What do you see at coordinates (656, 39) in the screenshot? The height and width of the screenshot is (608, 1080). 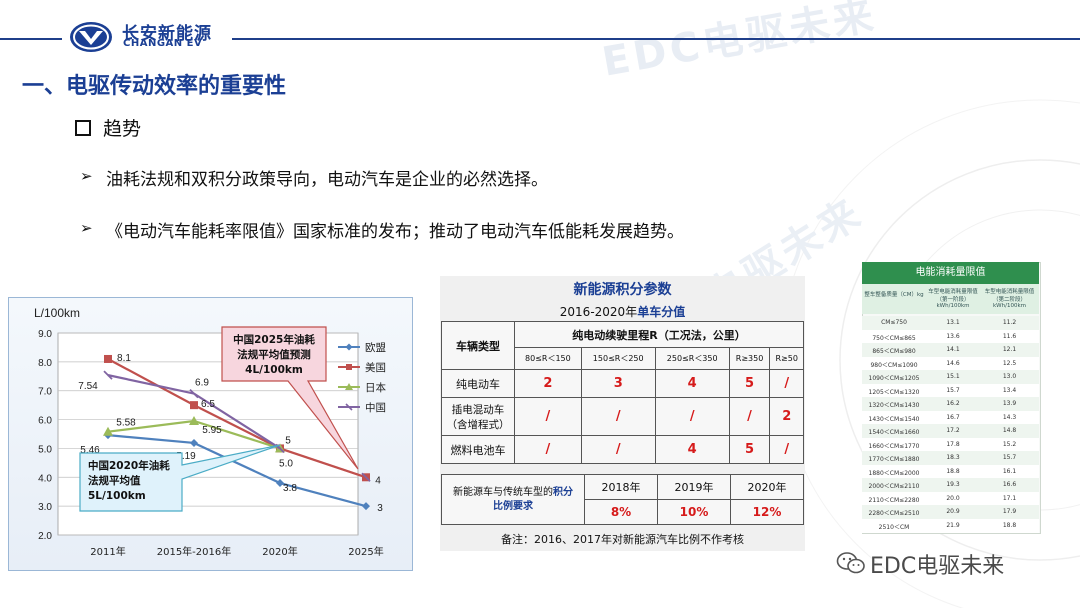 I see `header-rule-right` at bounding box center [656, 39].